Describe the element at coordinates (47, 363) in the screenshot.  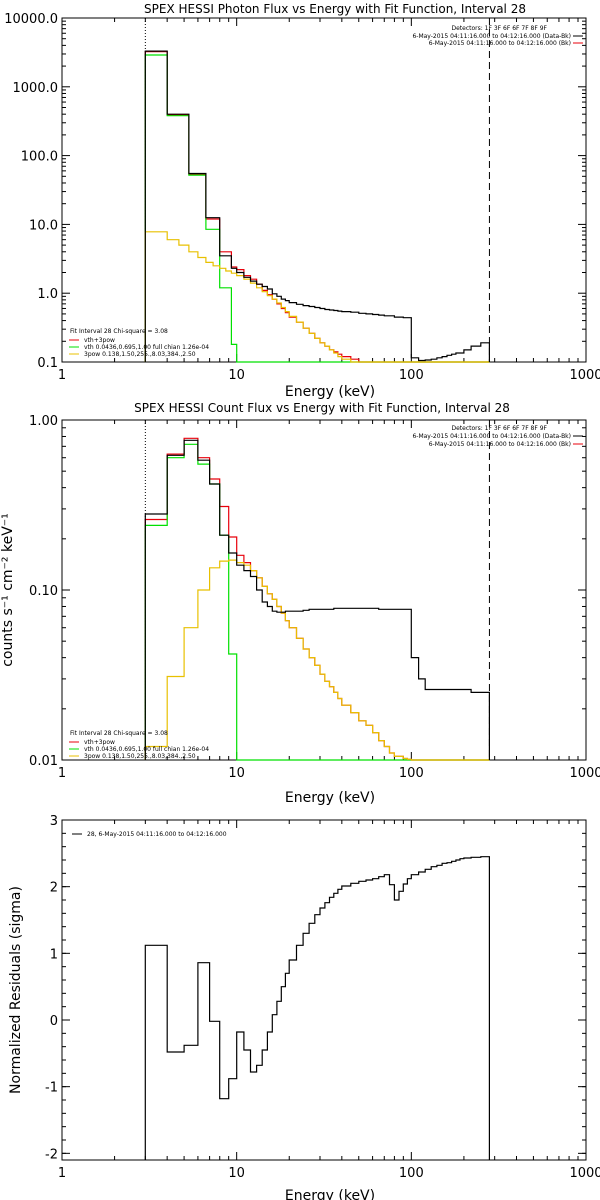
I see `y-tick-label: 0.1` at that location.